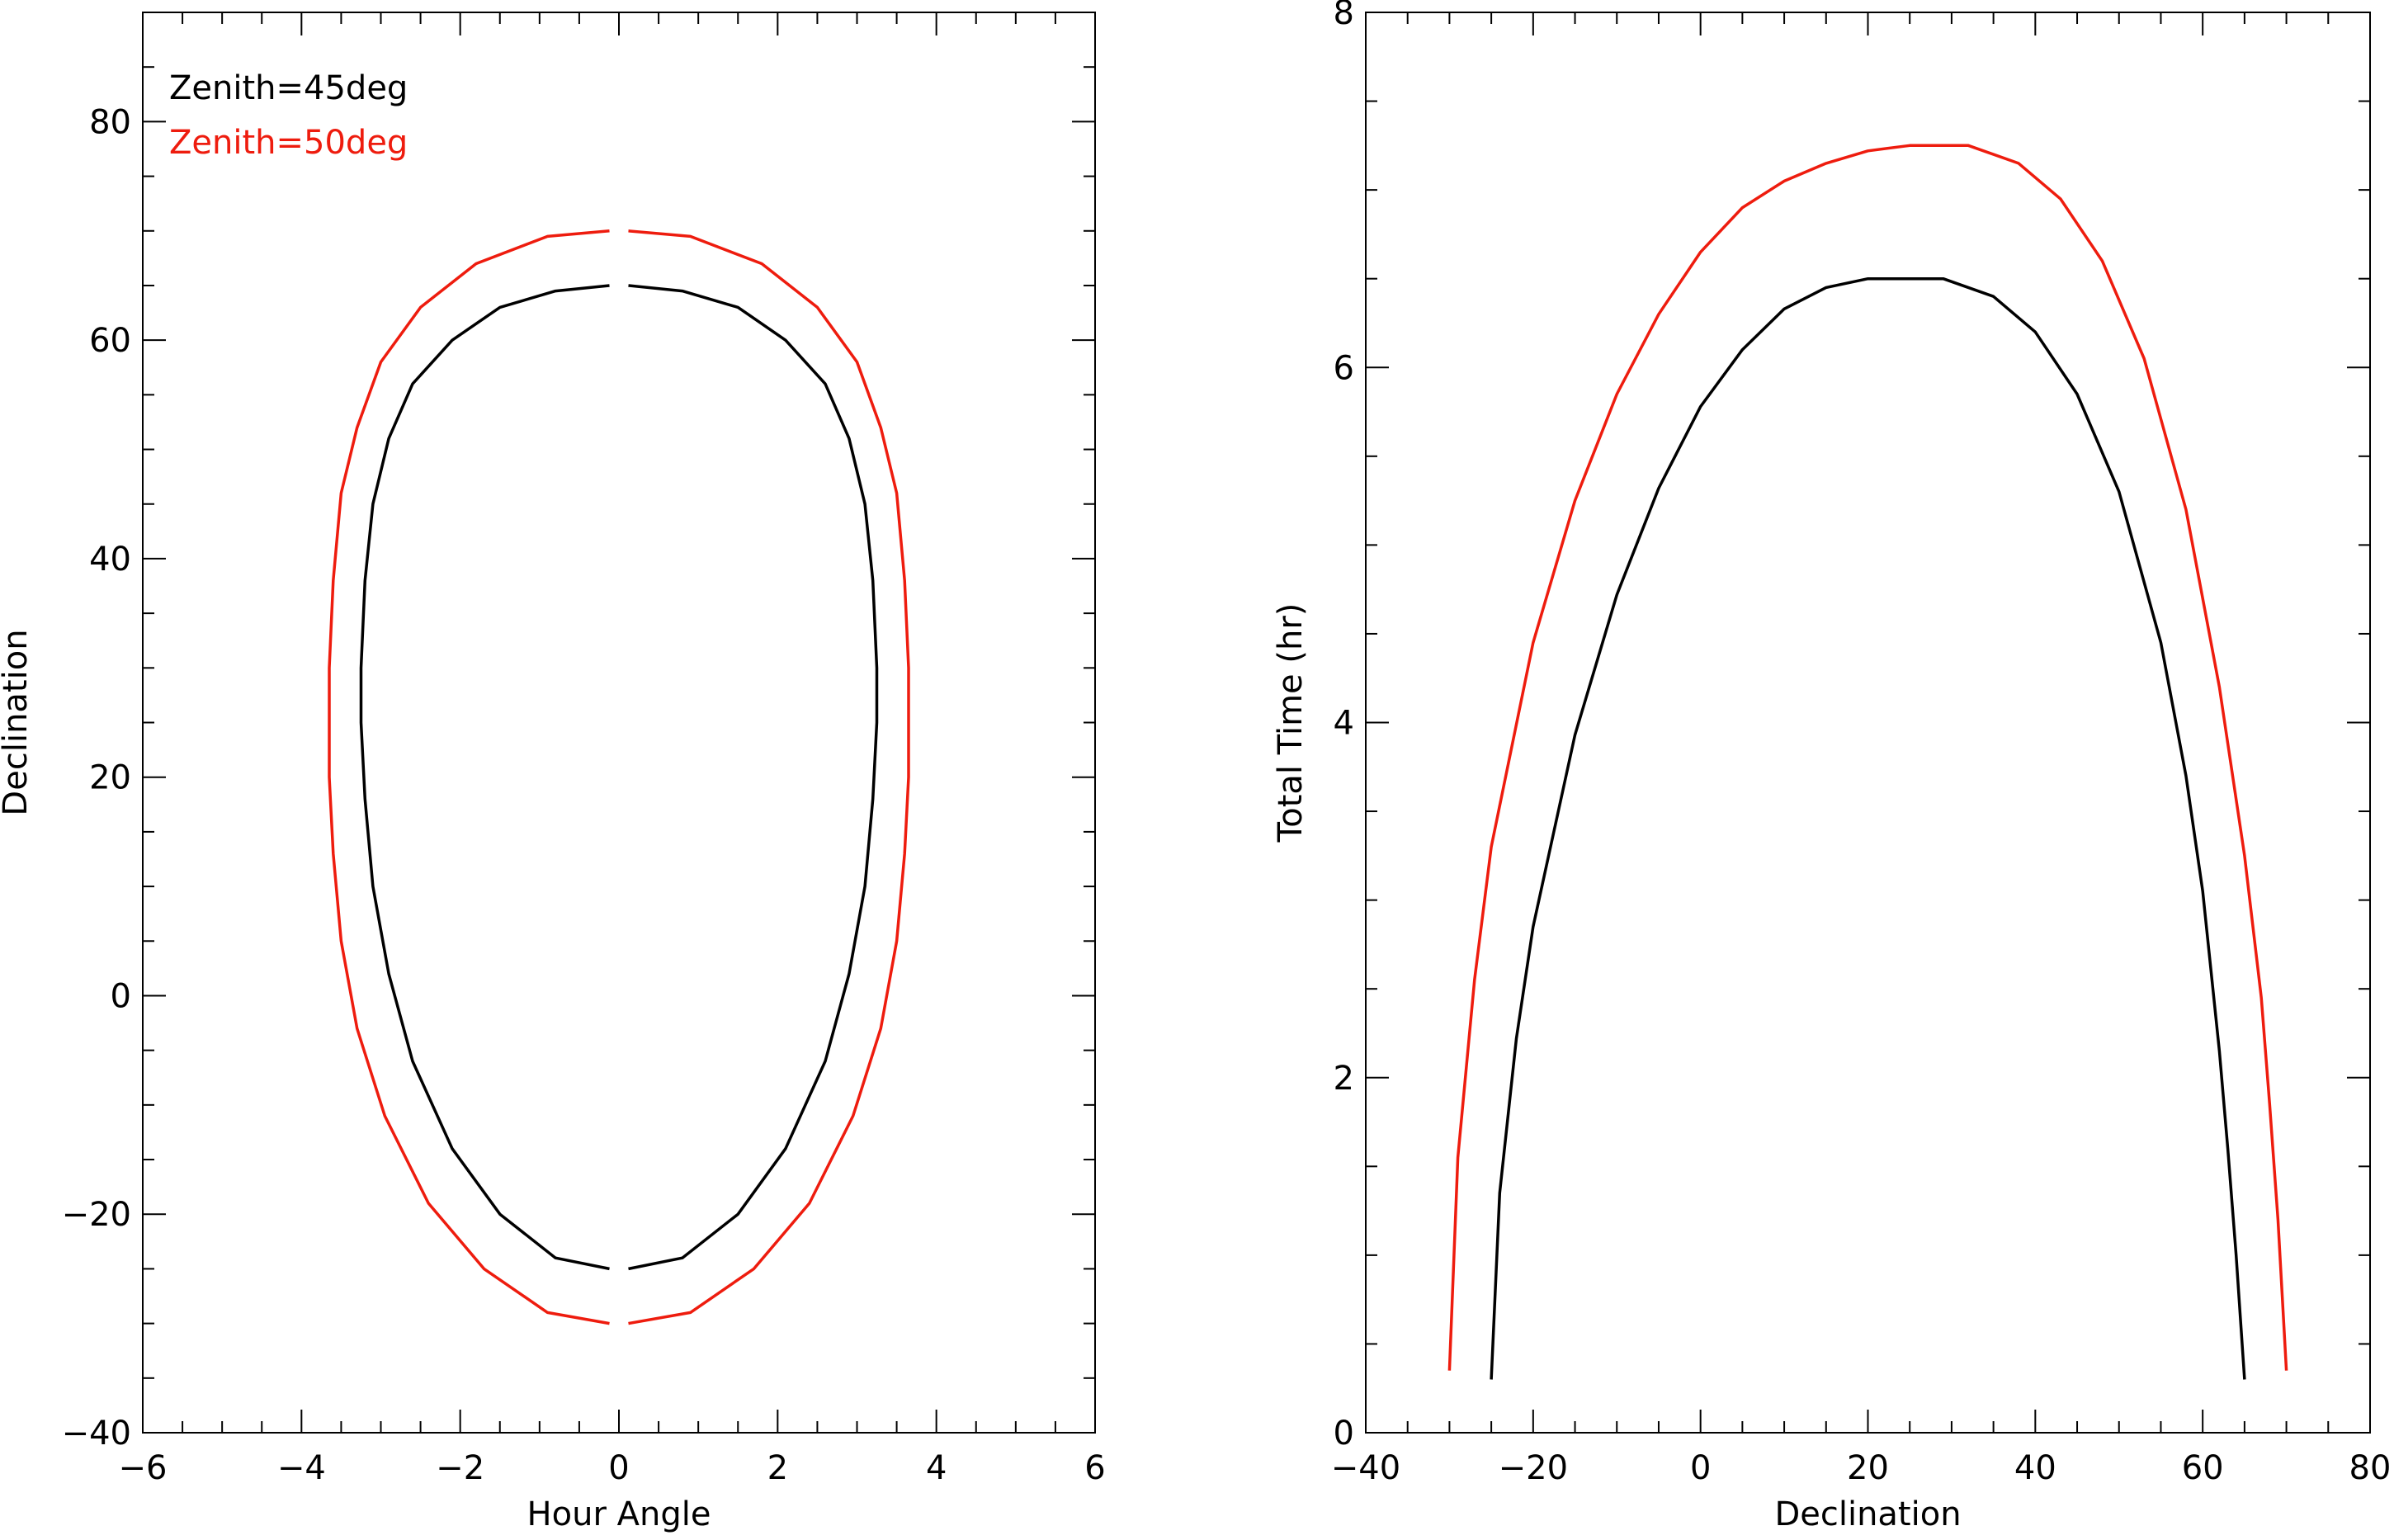 This screenshot has width=2394, height=1540. What do you see at coordinates (1344, 368) in the screenshot?
I see `y-tick-label: 6` at bounding box center [1344, 368].